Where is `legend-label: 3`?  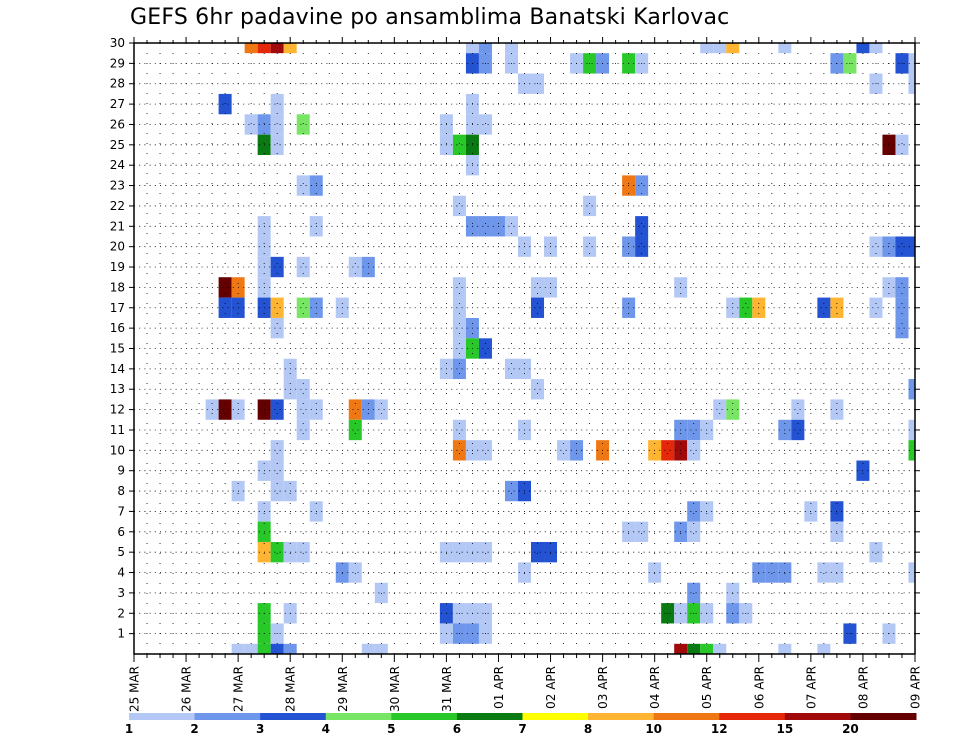
legend-label: 3 is located at coordinates (260, 729).